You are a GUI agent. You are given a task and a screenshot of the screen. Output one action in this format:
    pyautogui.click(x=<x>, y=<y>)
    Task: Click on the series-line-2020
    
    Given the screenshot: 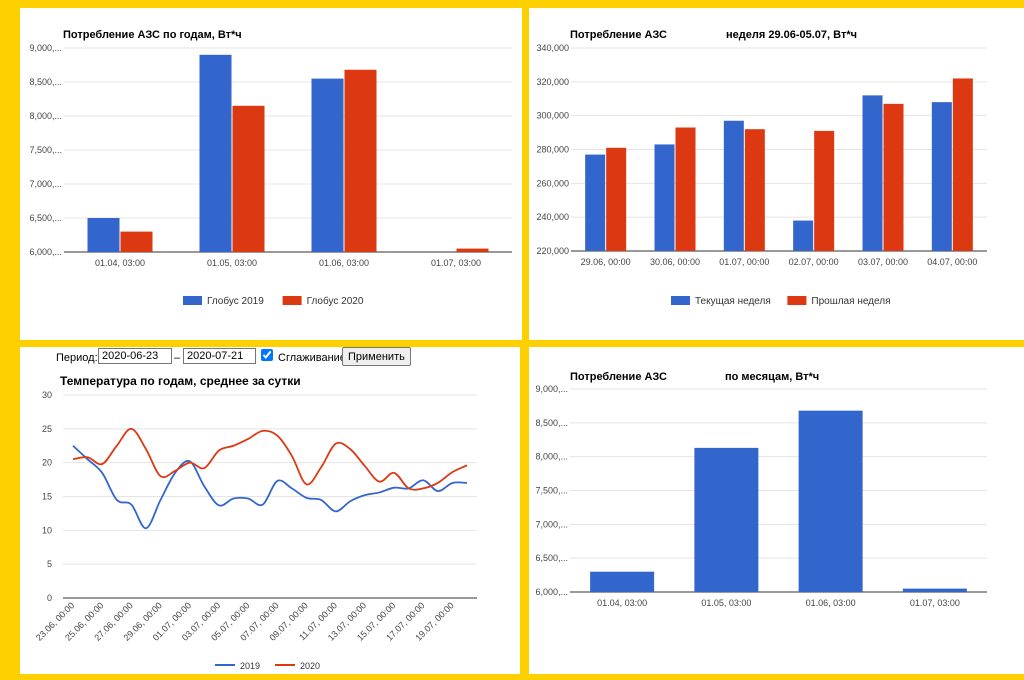 What is the action you would take?
    pyautogui.click(x=270, y=459)
    